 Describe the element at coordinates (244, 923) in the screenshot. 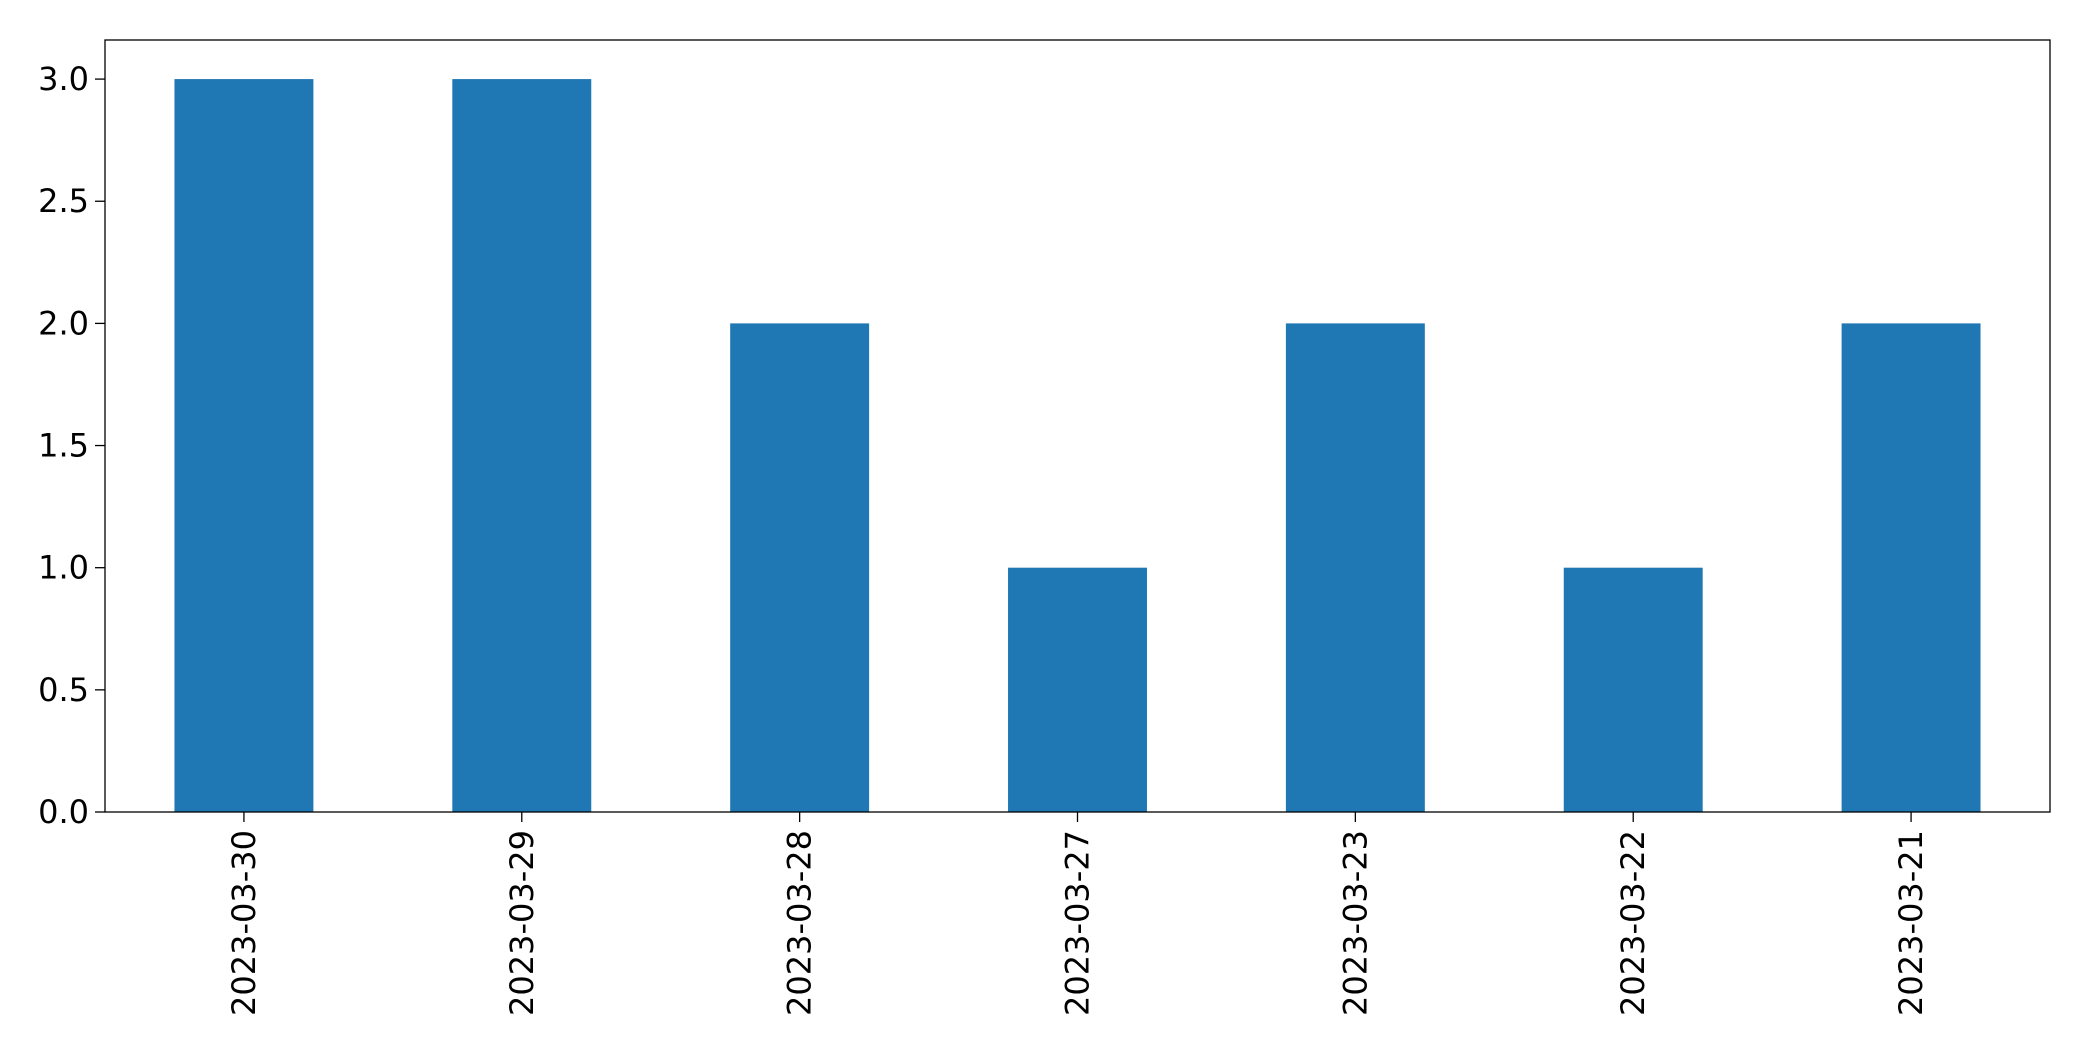

I see `x-tick-label: 2023-03-30` at that location.